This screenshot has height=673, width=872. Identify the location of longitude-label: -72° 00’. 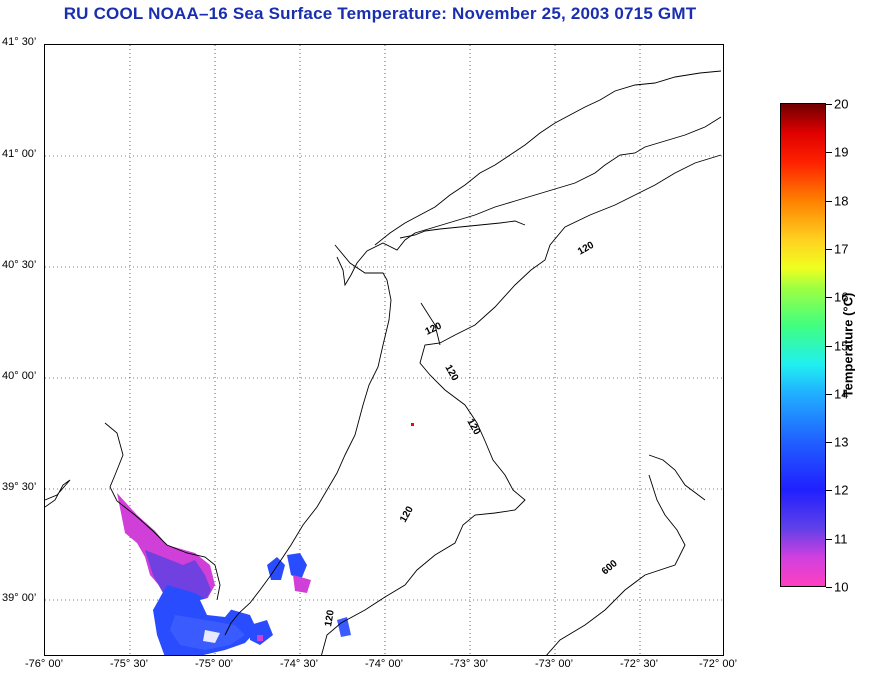
(718, 664).